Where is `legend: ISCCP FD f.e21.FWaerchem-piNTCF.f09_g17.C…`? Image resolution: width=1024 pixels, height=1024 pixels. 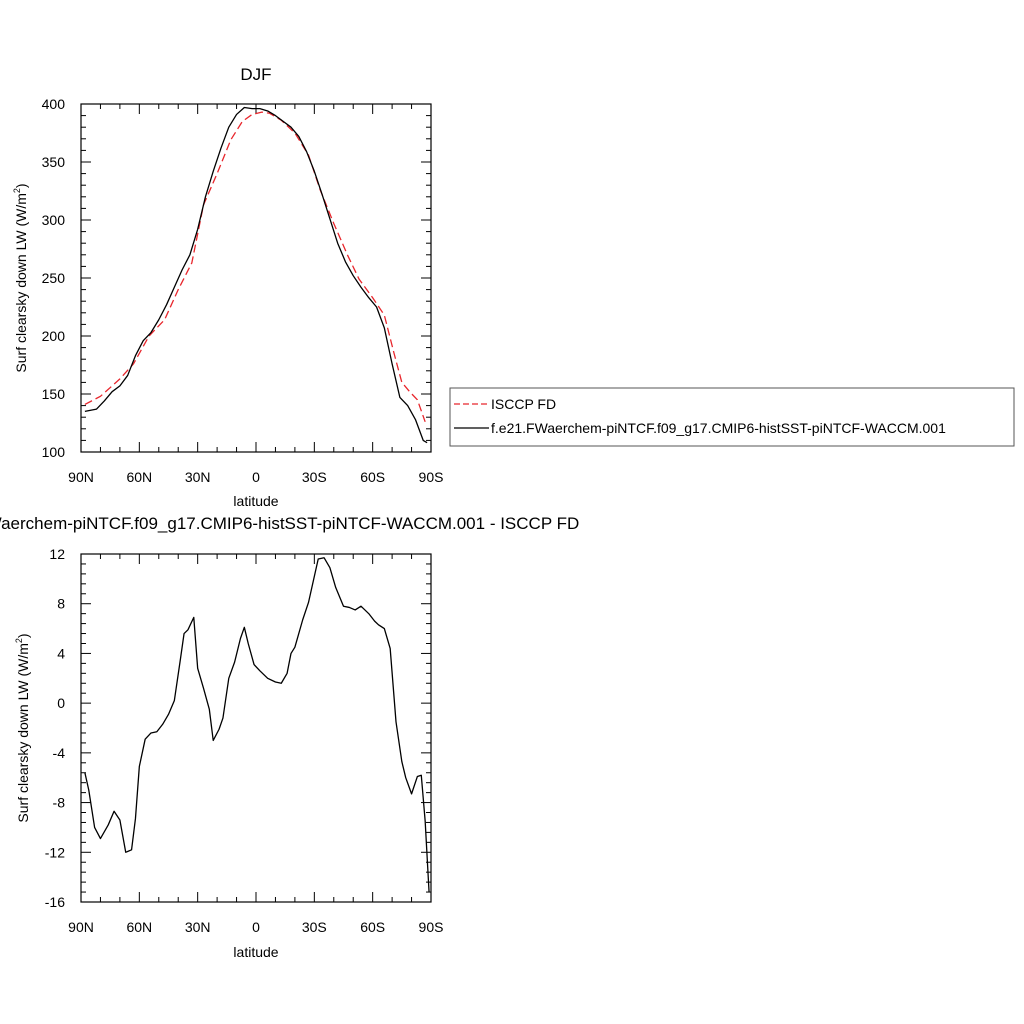
legend: ISCCP FD f.e21.FWaerchem-piNTCF.f09_g17.C… is located at coordinates (732, 417).